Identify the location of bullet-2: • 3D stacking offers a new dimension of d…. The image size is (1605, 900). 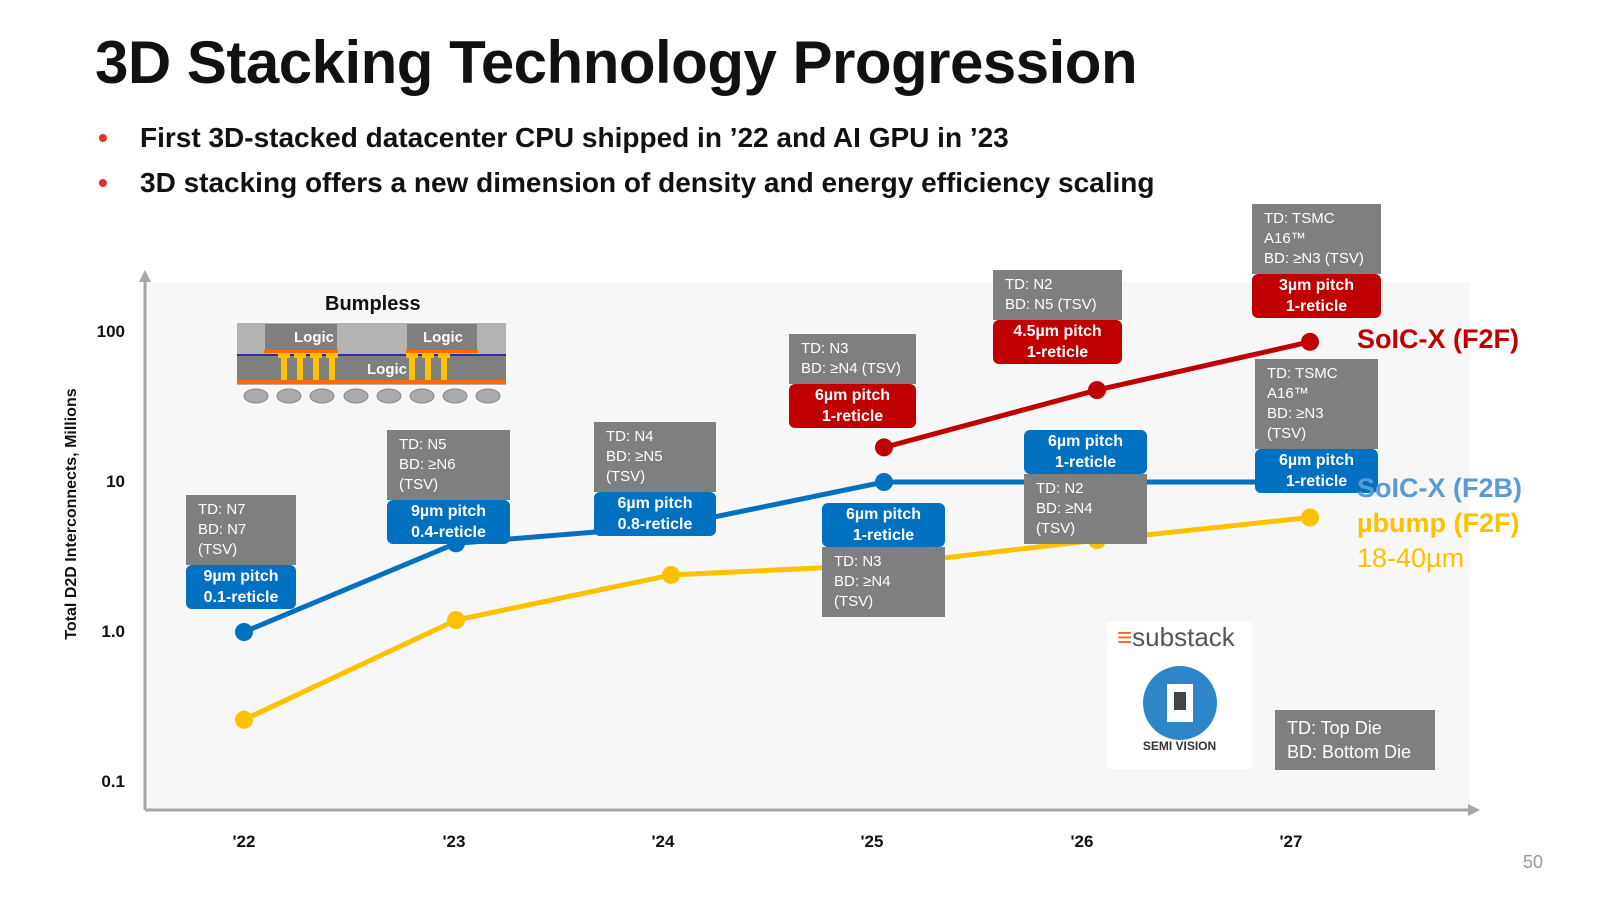
(626, 183).